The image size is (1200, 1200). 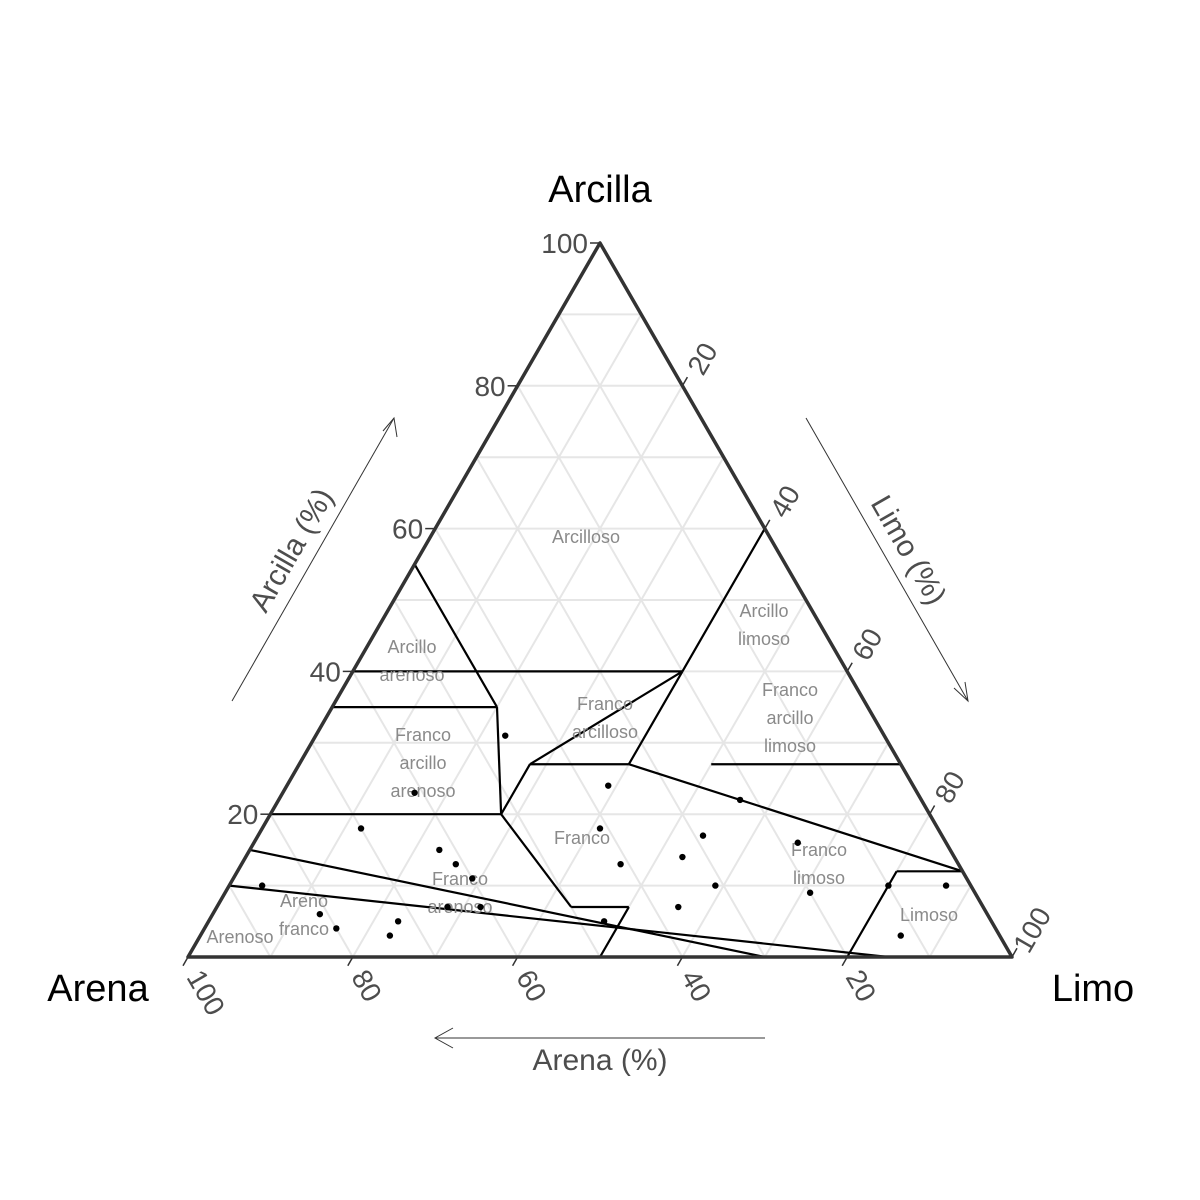 What do you see at coordinates (764, 625) in the screenshot?
I see `class-label: Arcillo limoso` at bounding box center [764, 625].